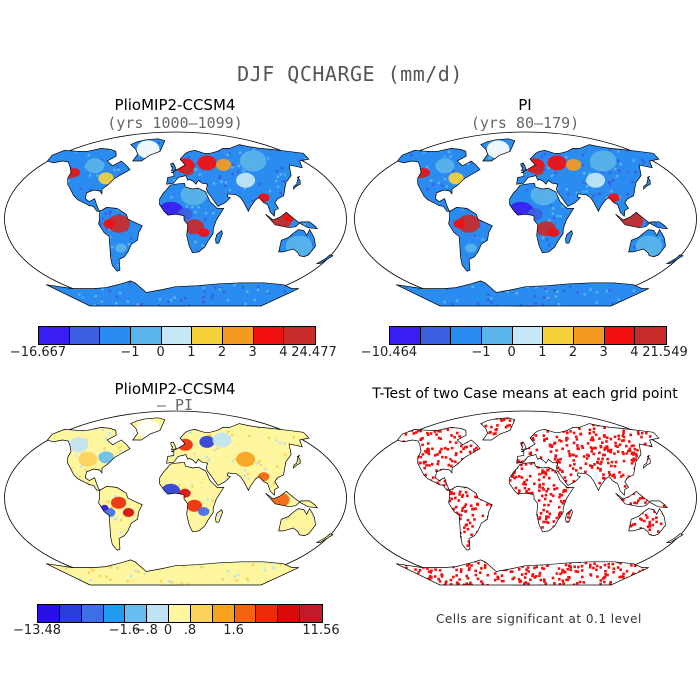 Image resolution: width=700 pixels, height=700 pixels. What do you see at coordinates (124, 630) in the screenshot?
I see `colorbar-tick-label: −1.6` at bounding box center [124, 630].